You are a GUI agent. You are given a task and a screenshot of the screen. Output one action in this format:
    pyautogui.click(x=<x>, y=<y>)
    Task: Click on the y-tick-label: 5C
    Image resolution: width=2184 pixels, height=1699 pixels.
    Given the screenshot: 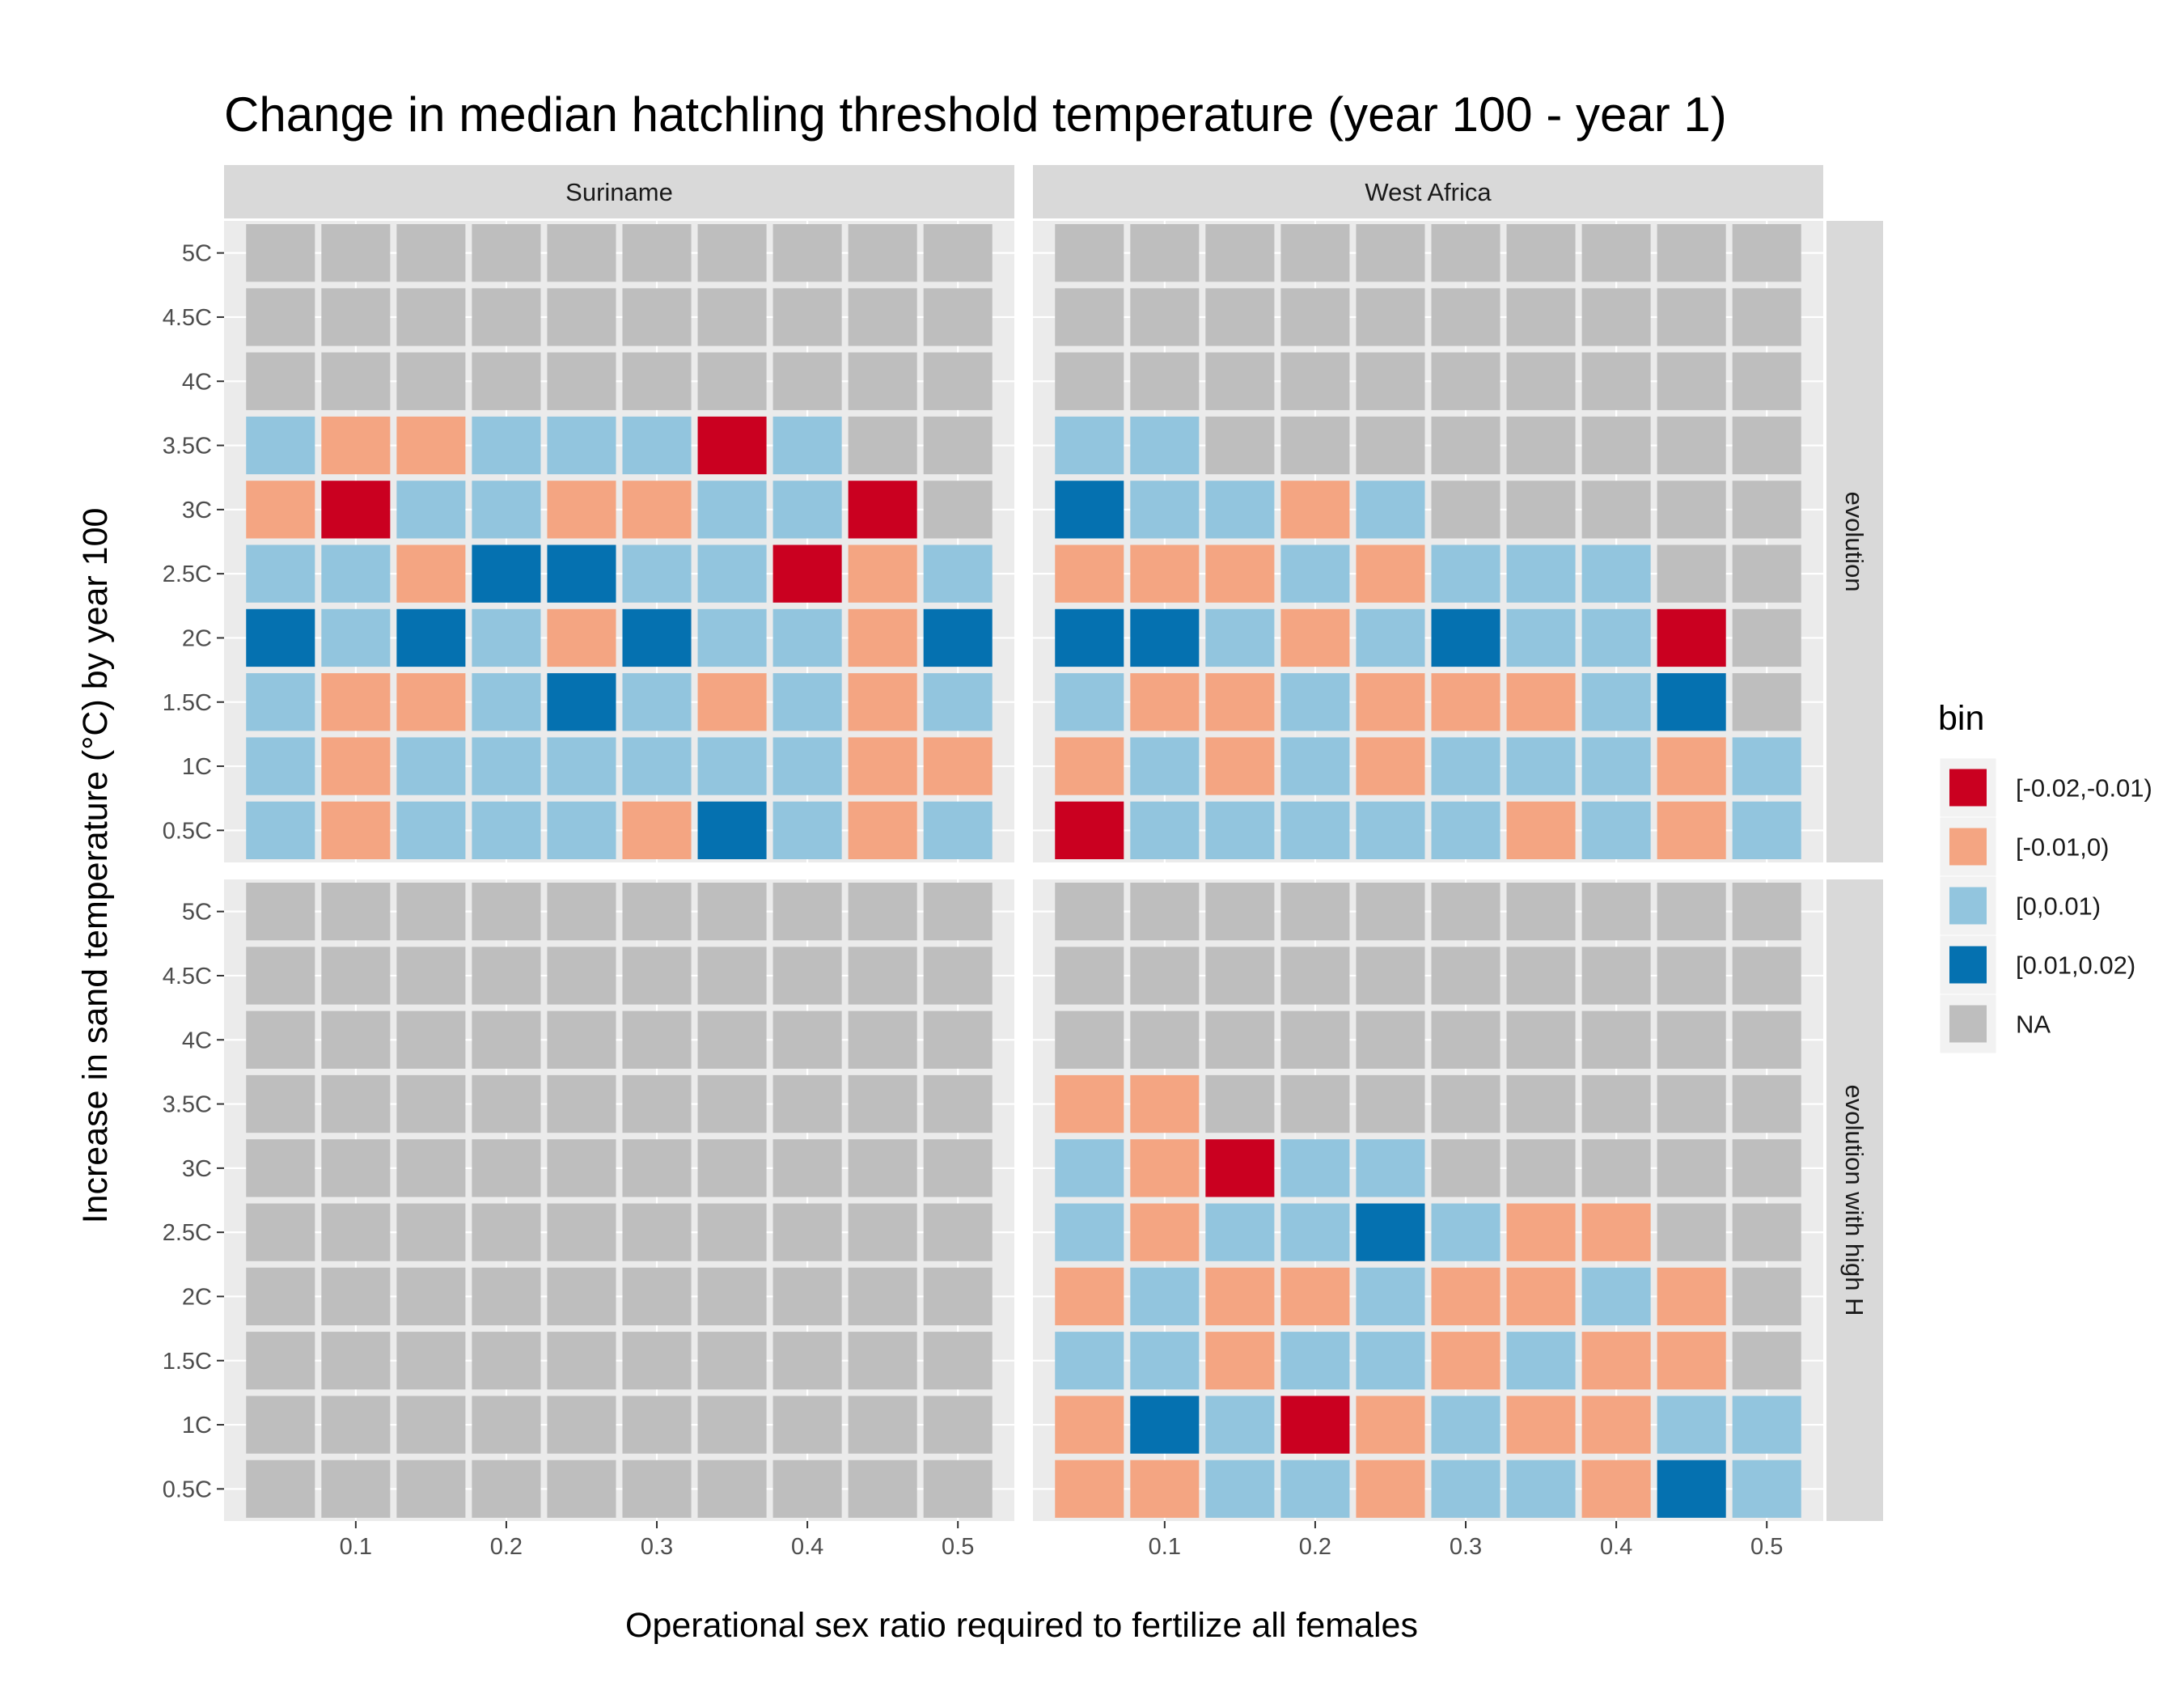 What is the action you would take?
    pyautogui.click(x=197, y=913)
    